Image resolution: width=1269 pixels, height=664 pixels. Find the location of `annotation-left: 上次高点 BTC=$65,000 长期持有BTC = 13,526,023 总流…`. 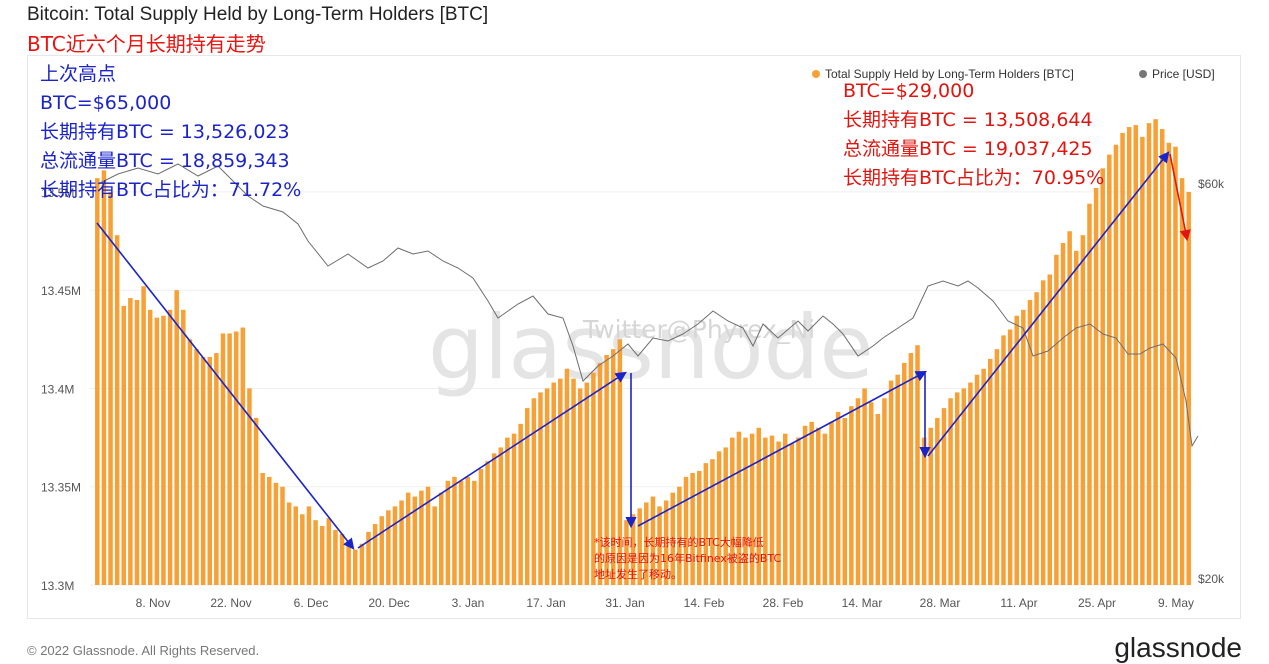

annotation-left: 上次高点 BTC=$65,000 长期持有BTC = 13,526,023 总流… is located at coordinates (170, 132).